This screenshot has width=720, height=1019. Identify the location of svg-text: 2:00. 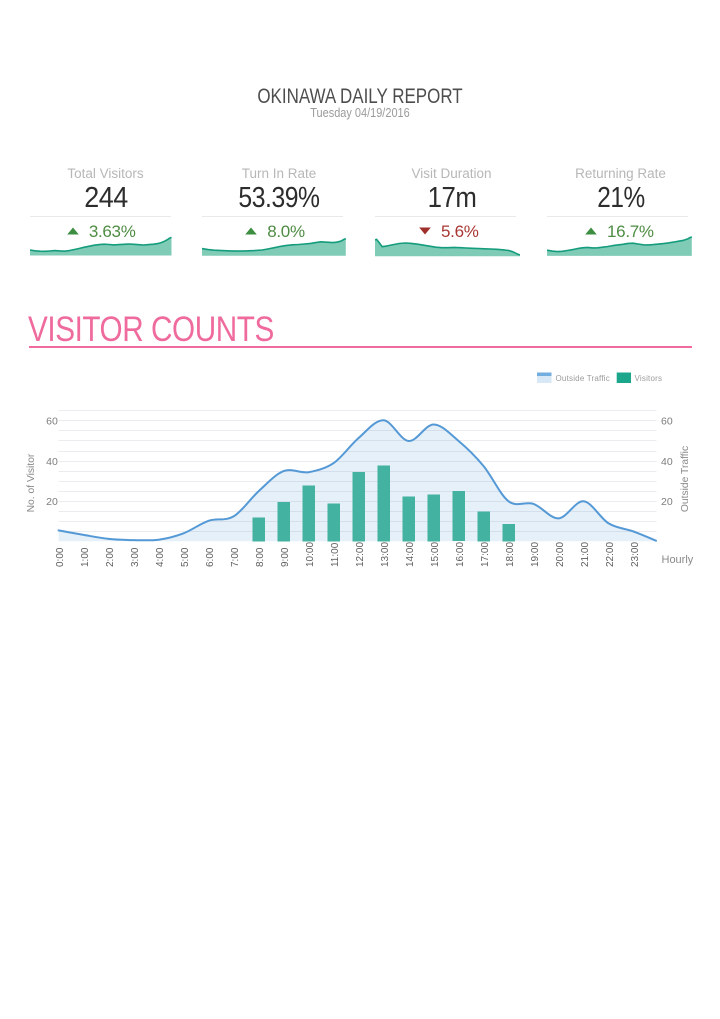
(110, 557).